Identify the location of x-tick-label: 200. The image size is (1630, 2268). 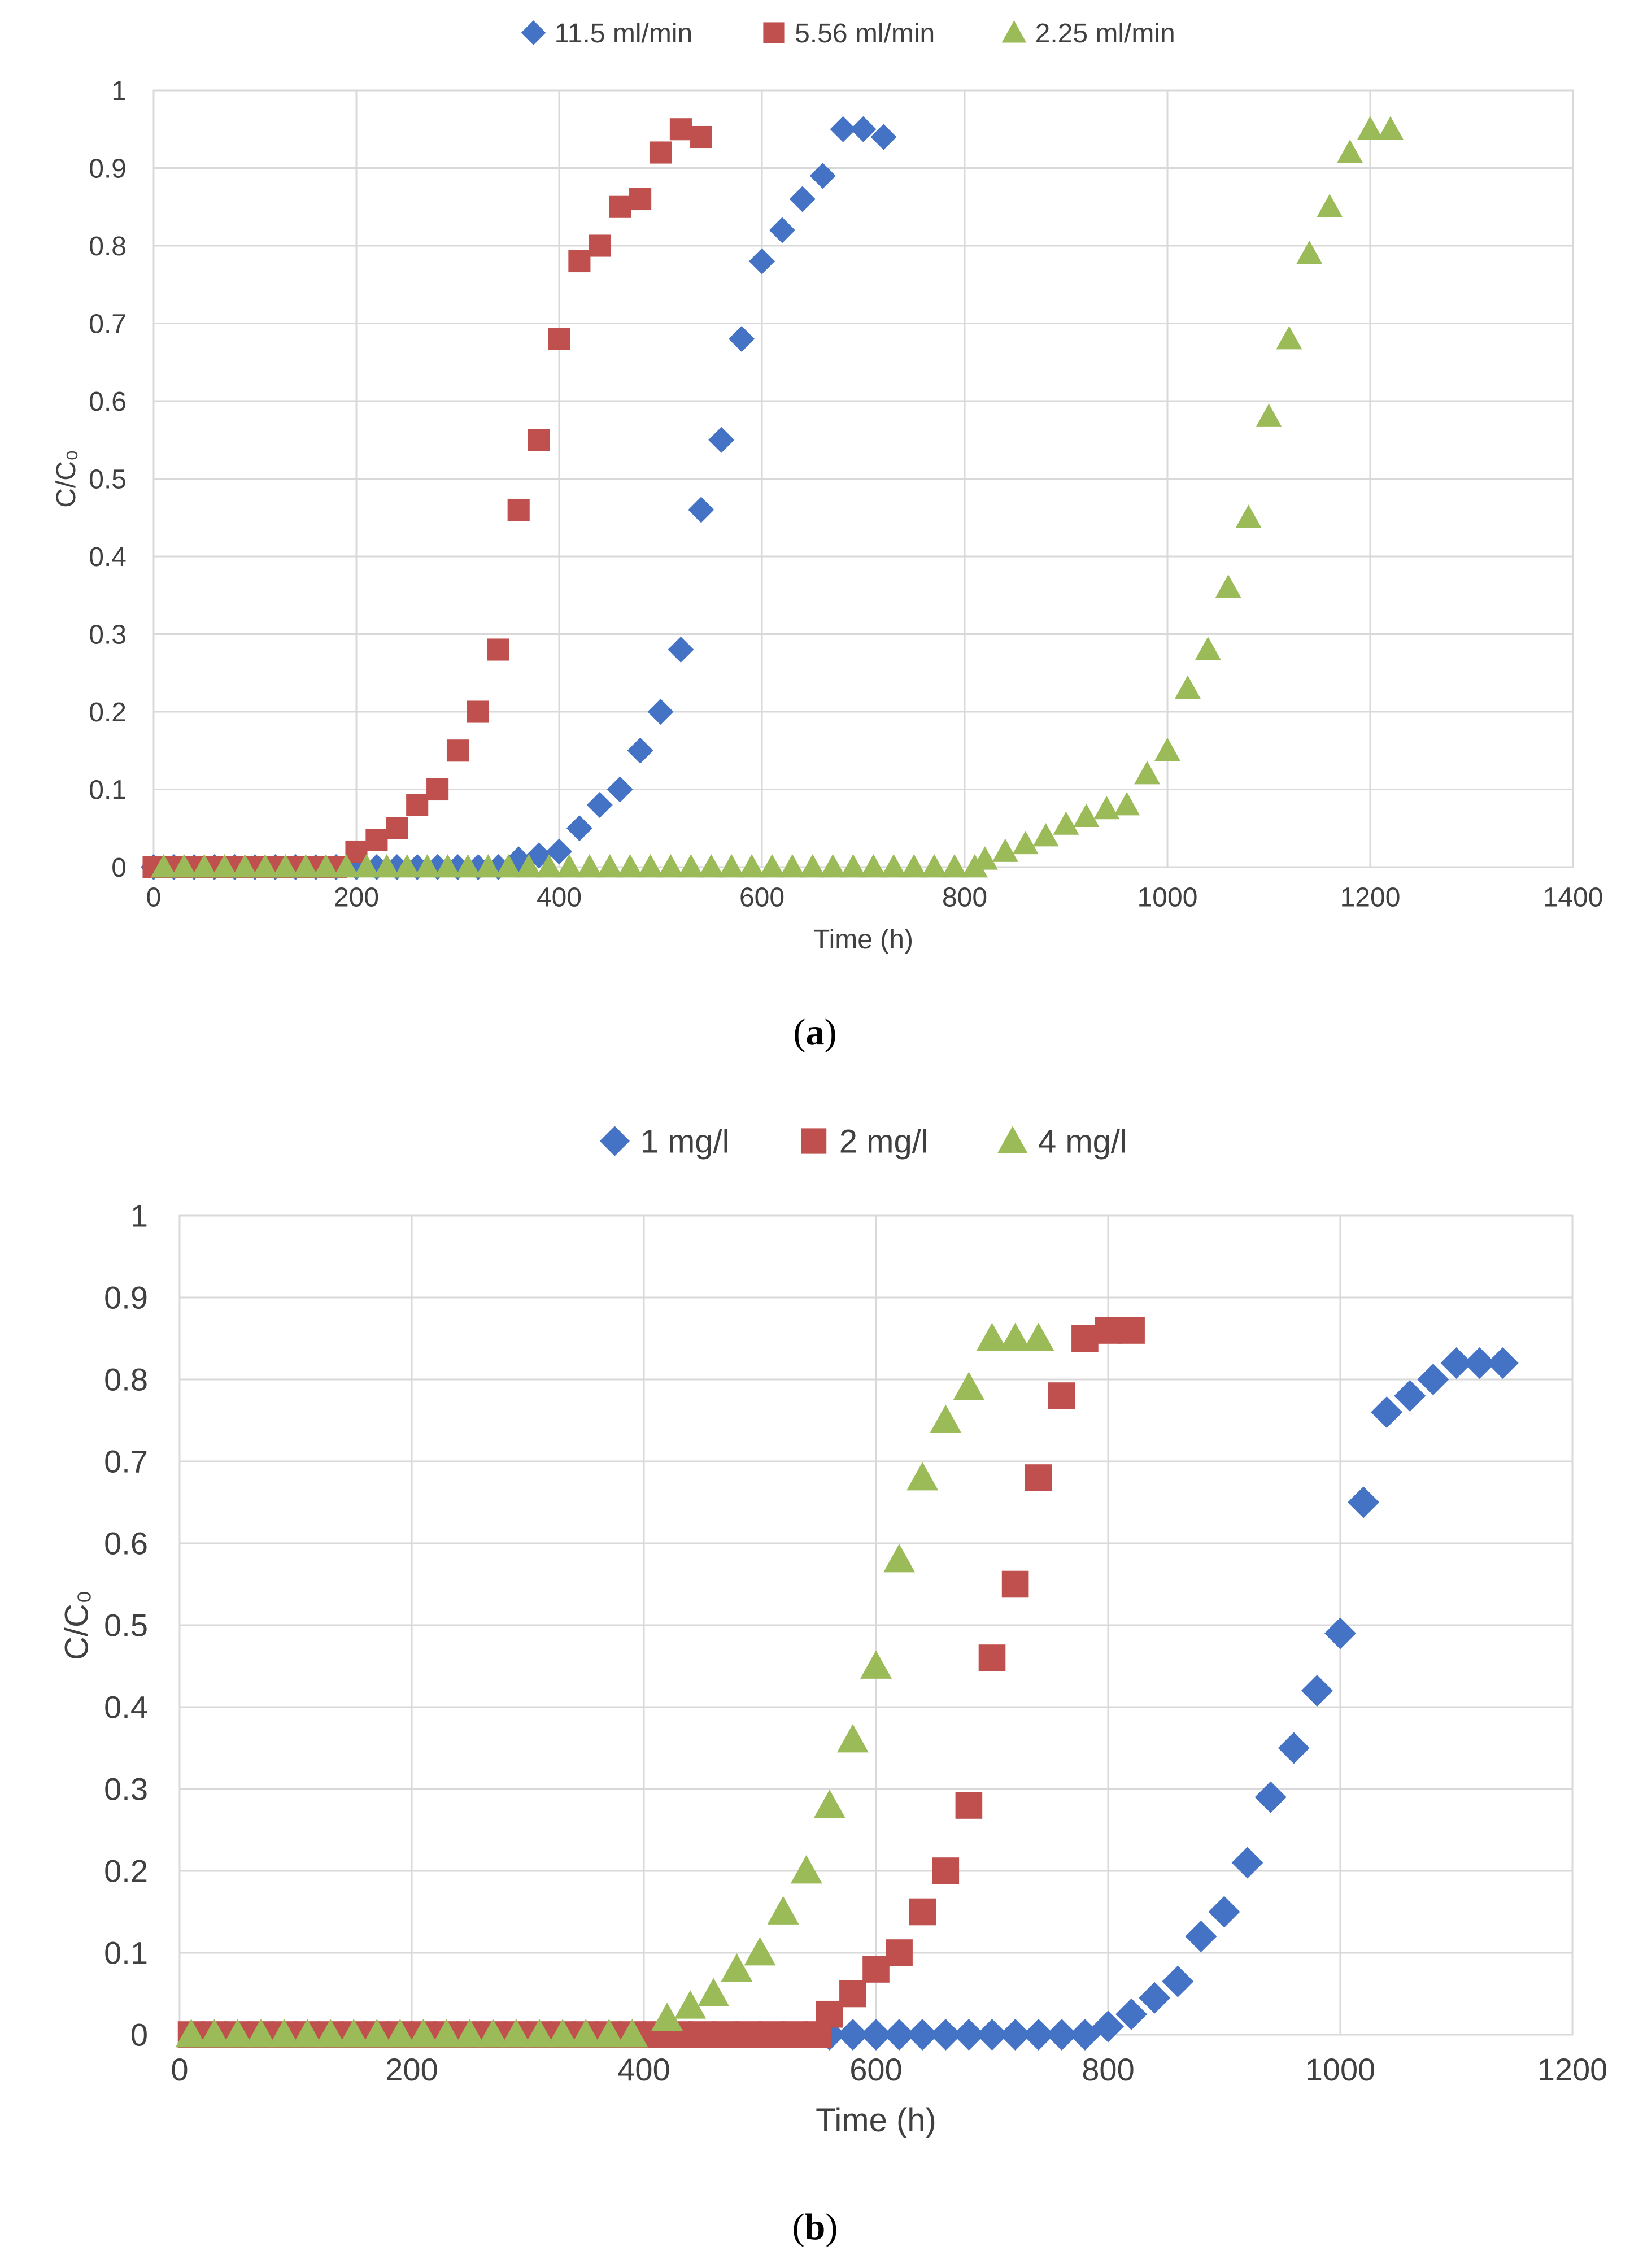
(356, 898).